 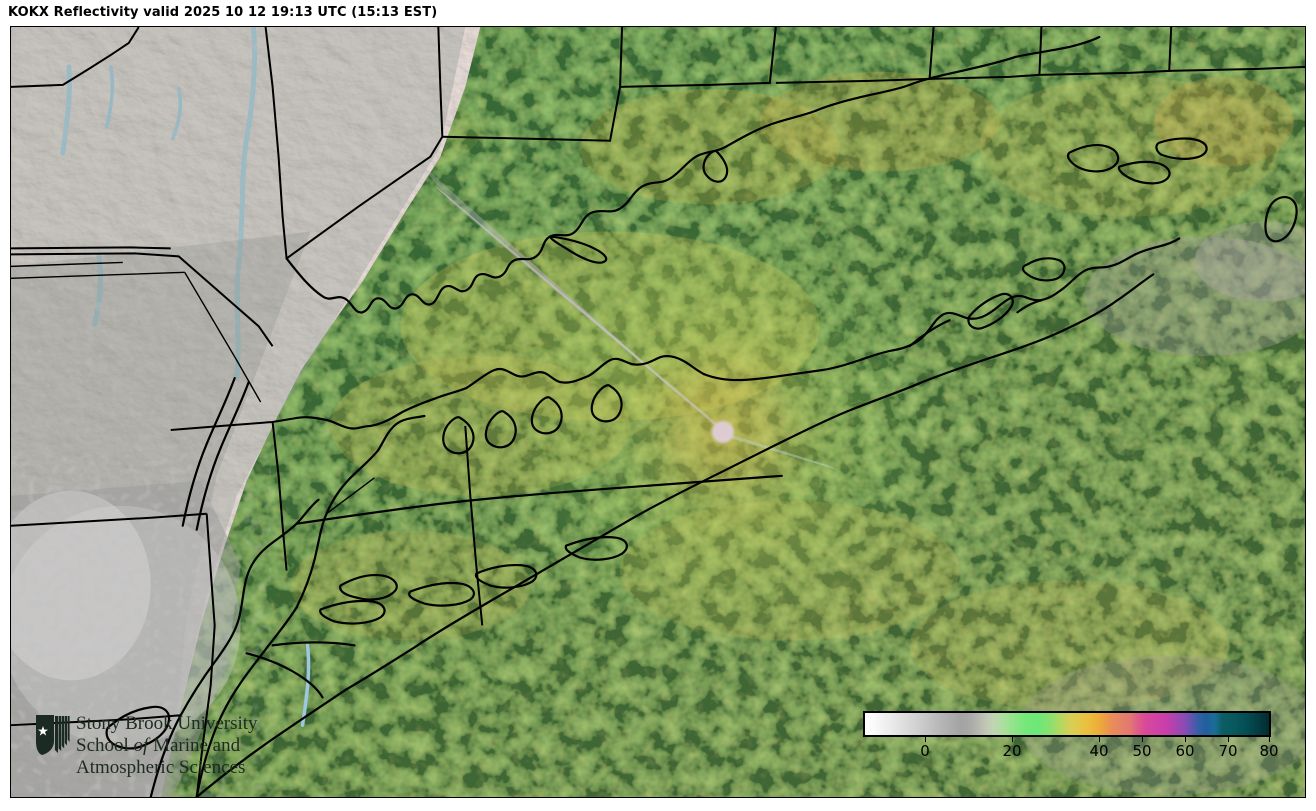 I want to click on colorbar-label-50: 50, so click(x=1142, y=751).